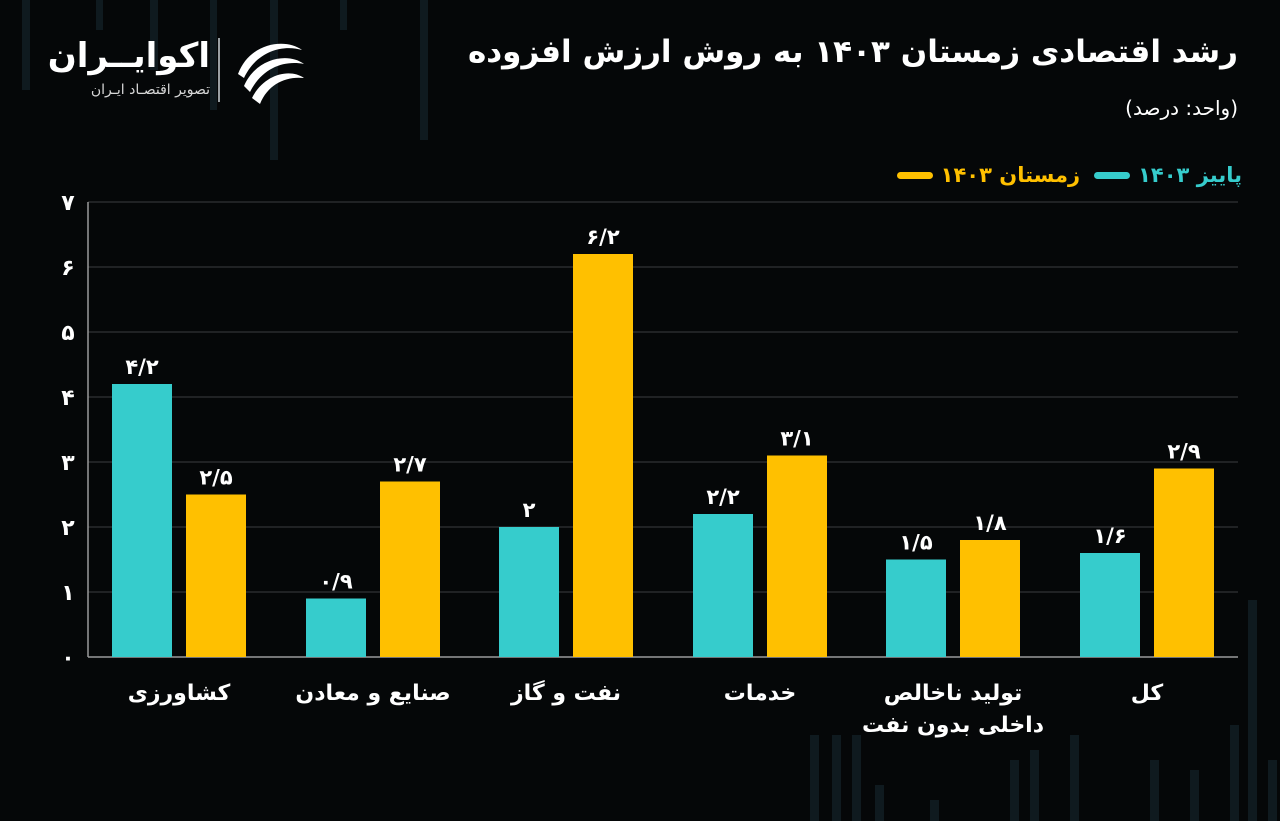 Image resolution: width=1280 pixels, height=821 pixels. I want to click on legend-swatch-winter, so click(914, 175).